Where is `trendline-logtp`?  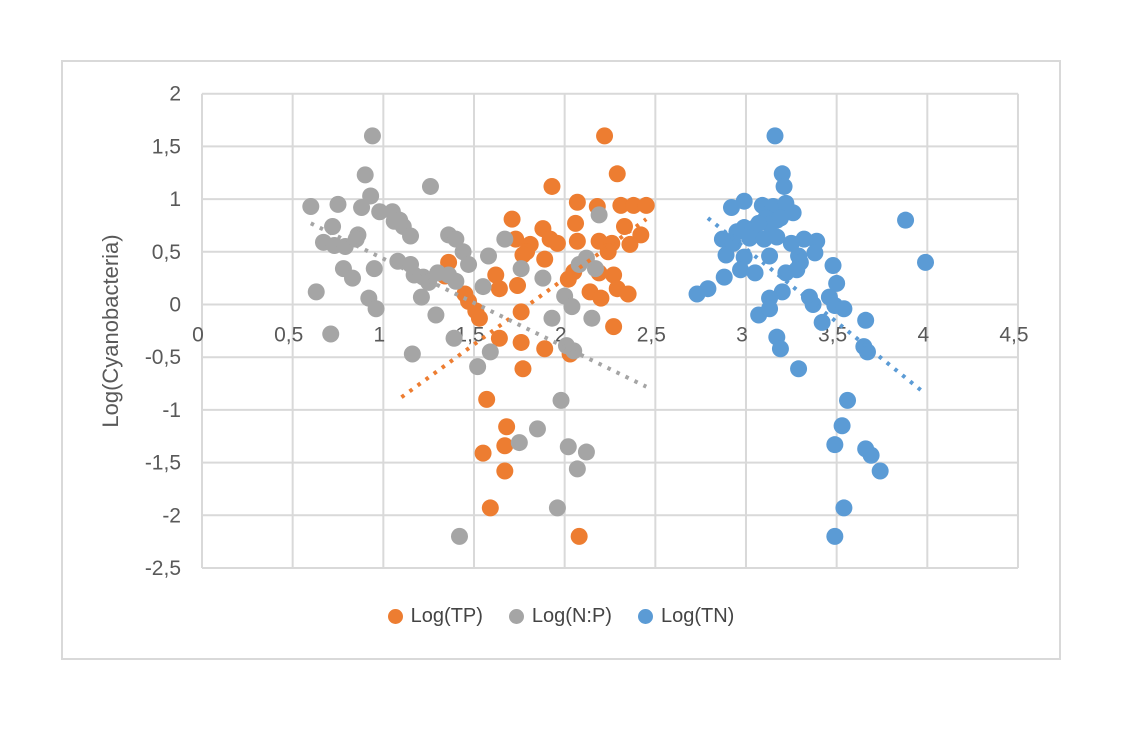
trendline-logtp is located at coordinates (524, 308).